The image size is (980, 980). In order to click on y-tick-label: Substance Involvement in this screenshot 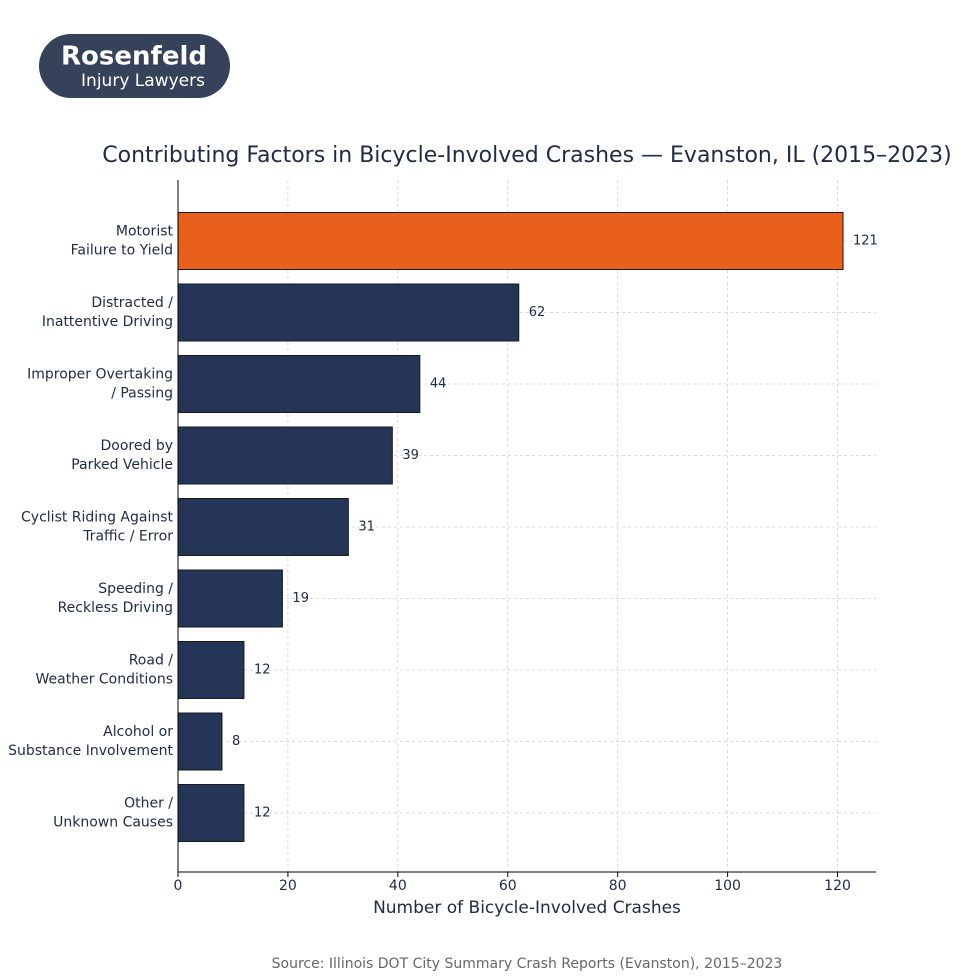, I will do `click(90, 751)`.